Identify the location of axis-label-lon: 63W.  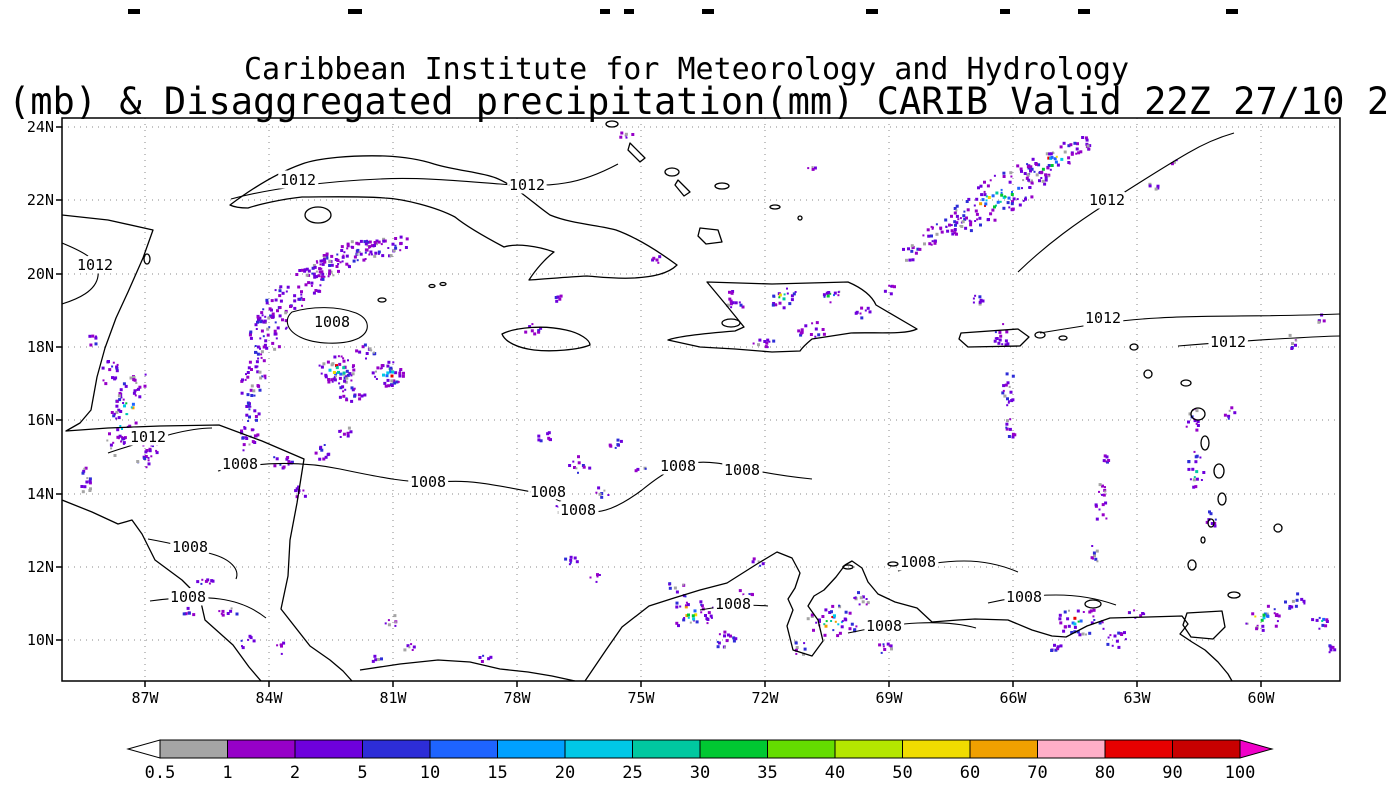
(1137, 698).